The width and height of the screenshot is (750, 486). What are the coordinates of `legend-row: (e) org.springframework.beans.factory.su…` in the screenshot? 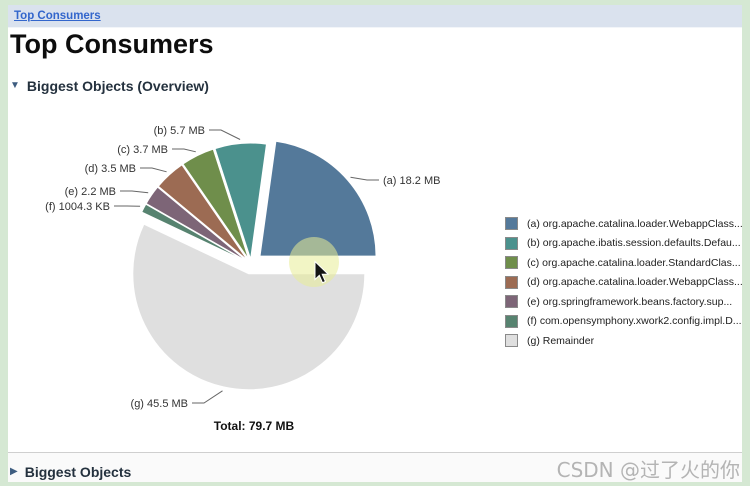 It's located at (624, 302).